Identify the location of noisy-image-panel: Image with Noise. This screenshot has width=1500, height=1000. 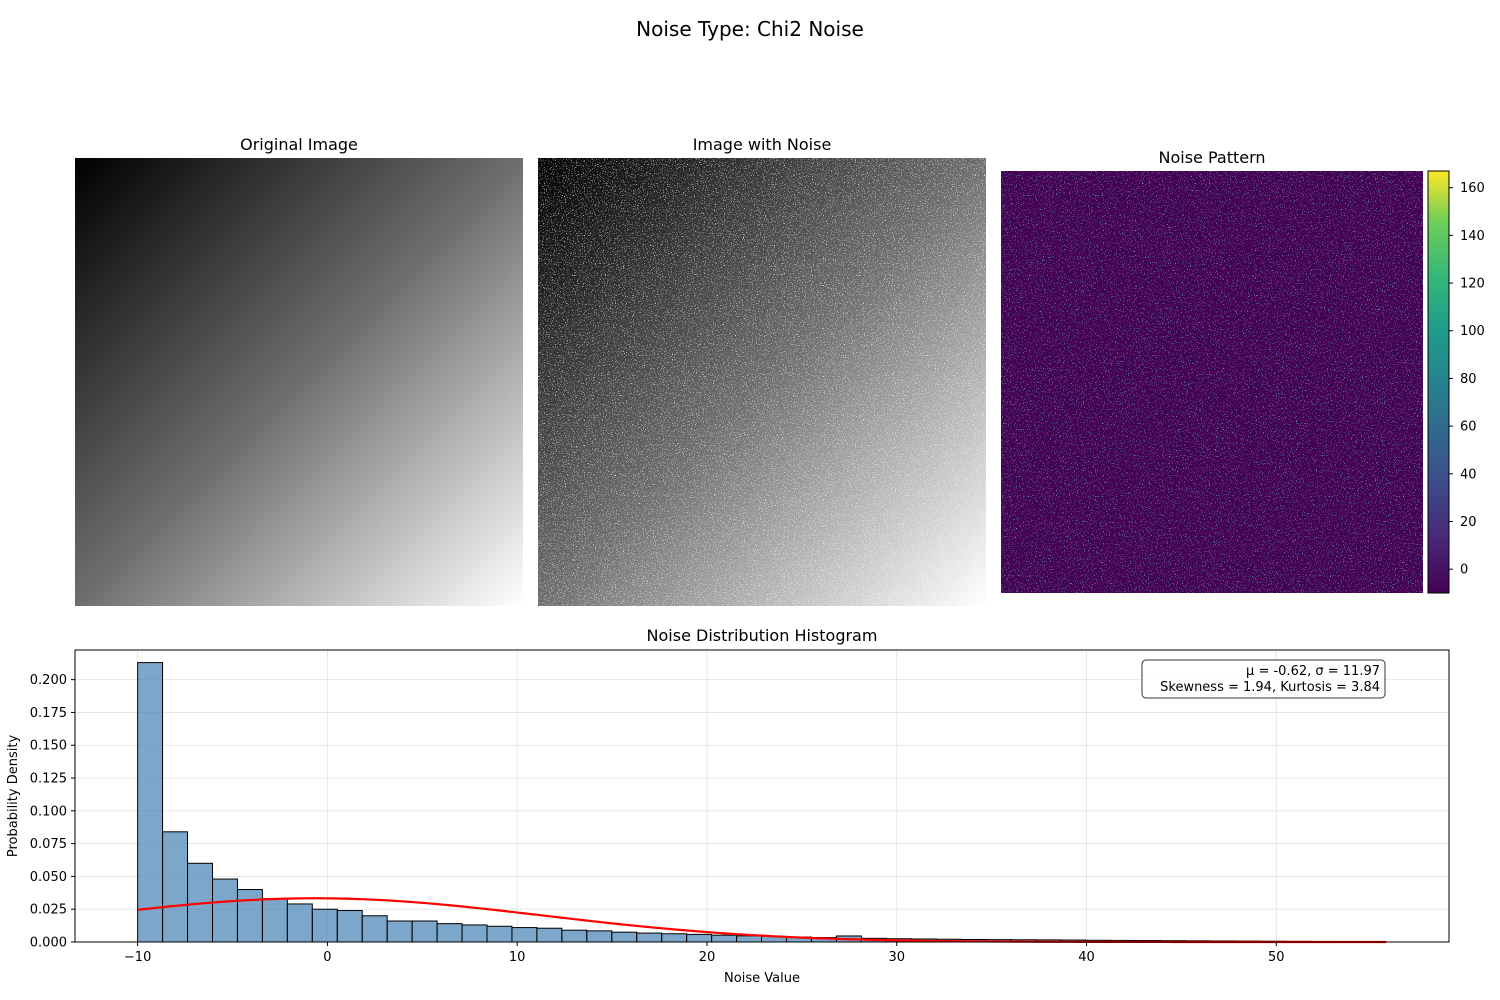
(762, 370).